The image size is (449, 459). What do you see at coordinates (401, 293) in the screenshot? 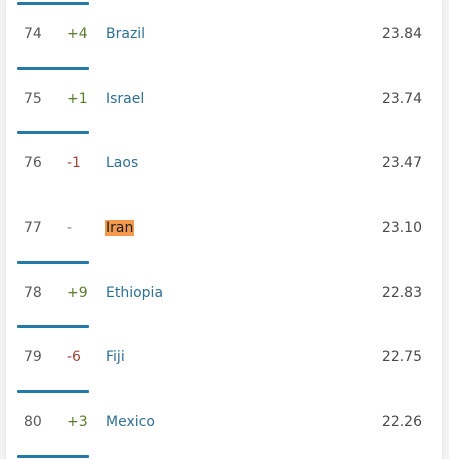
I see `score-value: 22.83` at bounding box center [401, 293].